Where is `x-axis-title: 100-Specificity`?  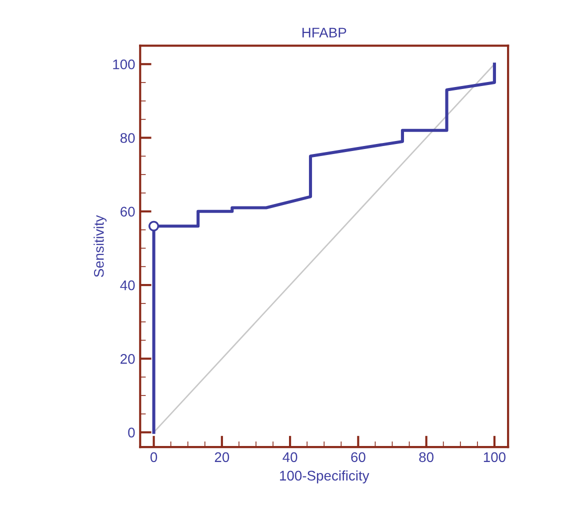 x-axis-title: 100-Specificity is located at coordinates (325, 477).